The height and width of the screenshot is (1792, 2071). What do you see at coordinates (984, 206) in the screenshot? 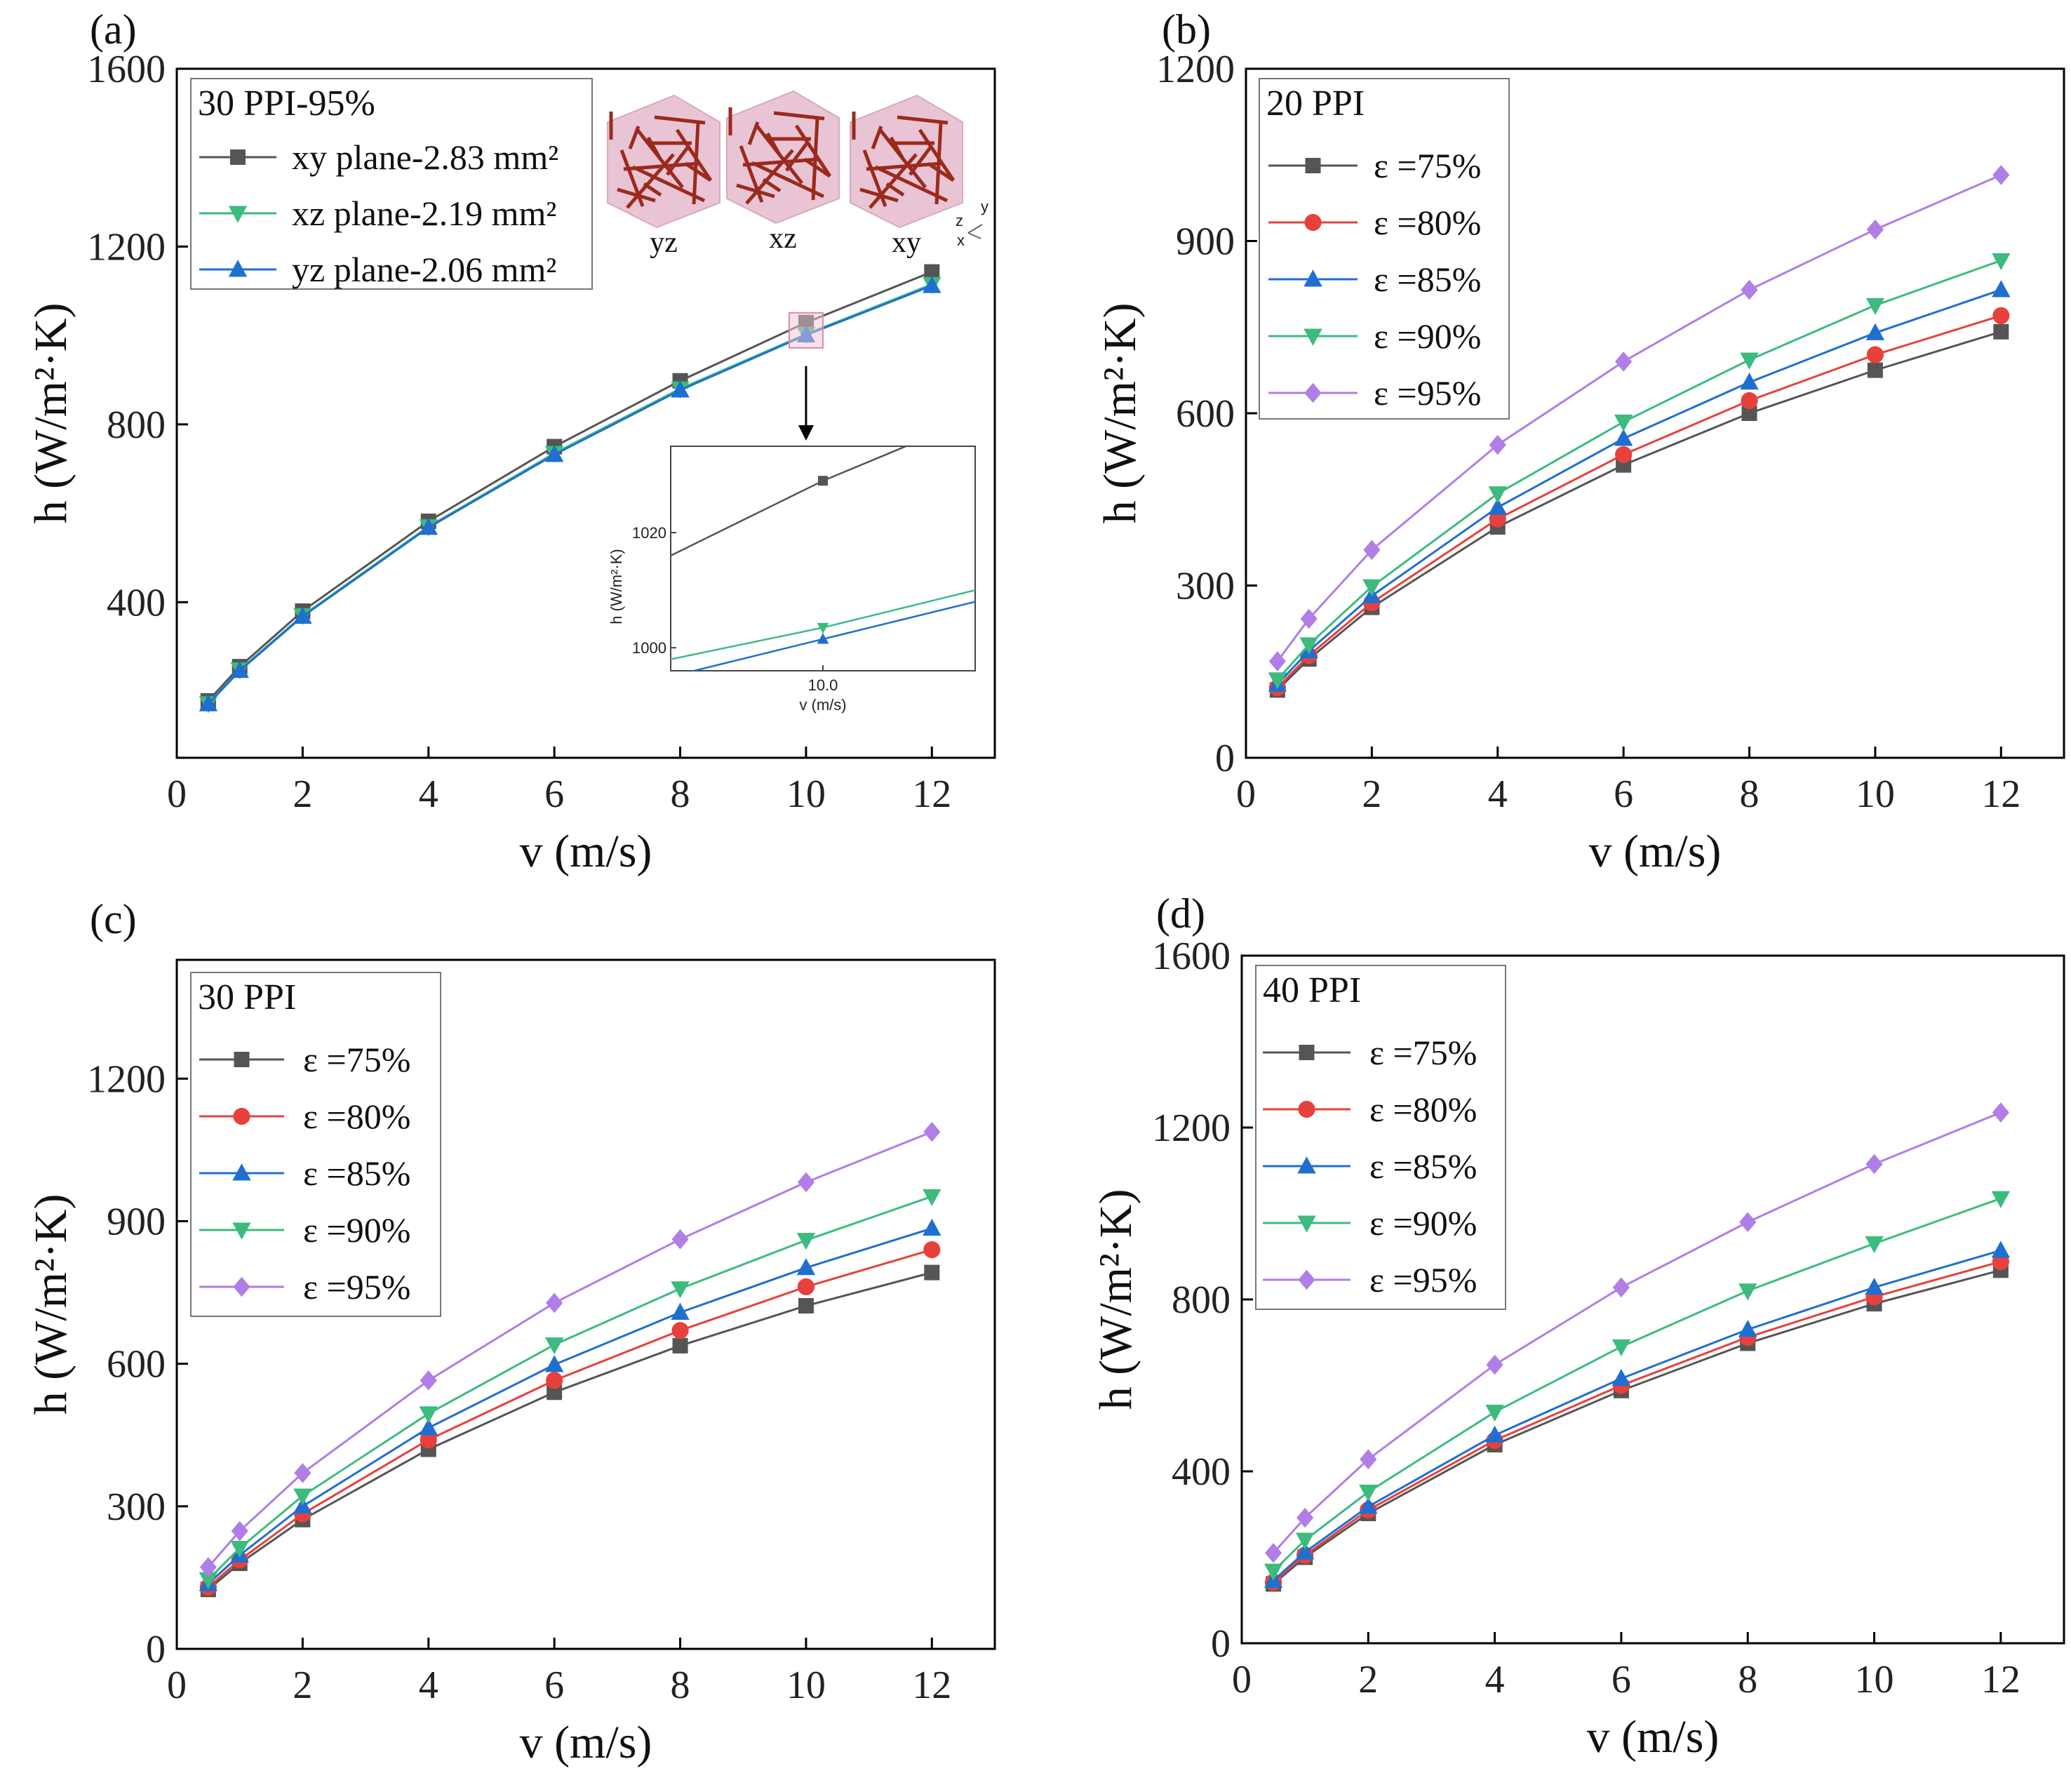
I see `triad-label: y` at bounding box center [984, 206].